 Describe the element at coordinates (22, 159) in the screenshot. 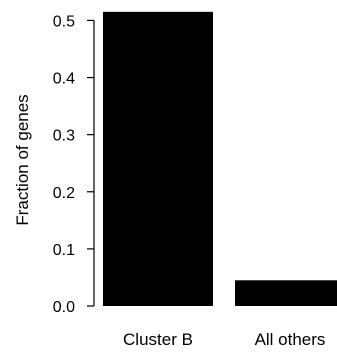

I see `y-axis-title: Fraction of genes` at that location.